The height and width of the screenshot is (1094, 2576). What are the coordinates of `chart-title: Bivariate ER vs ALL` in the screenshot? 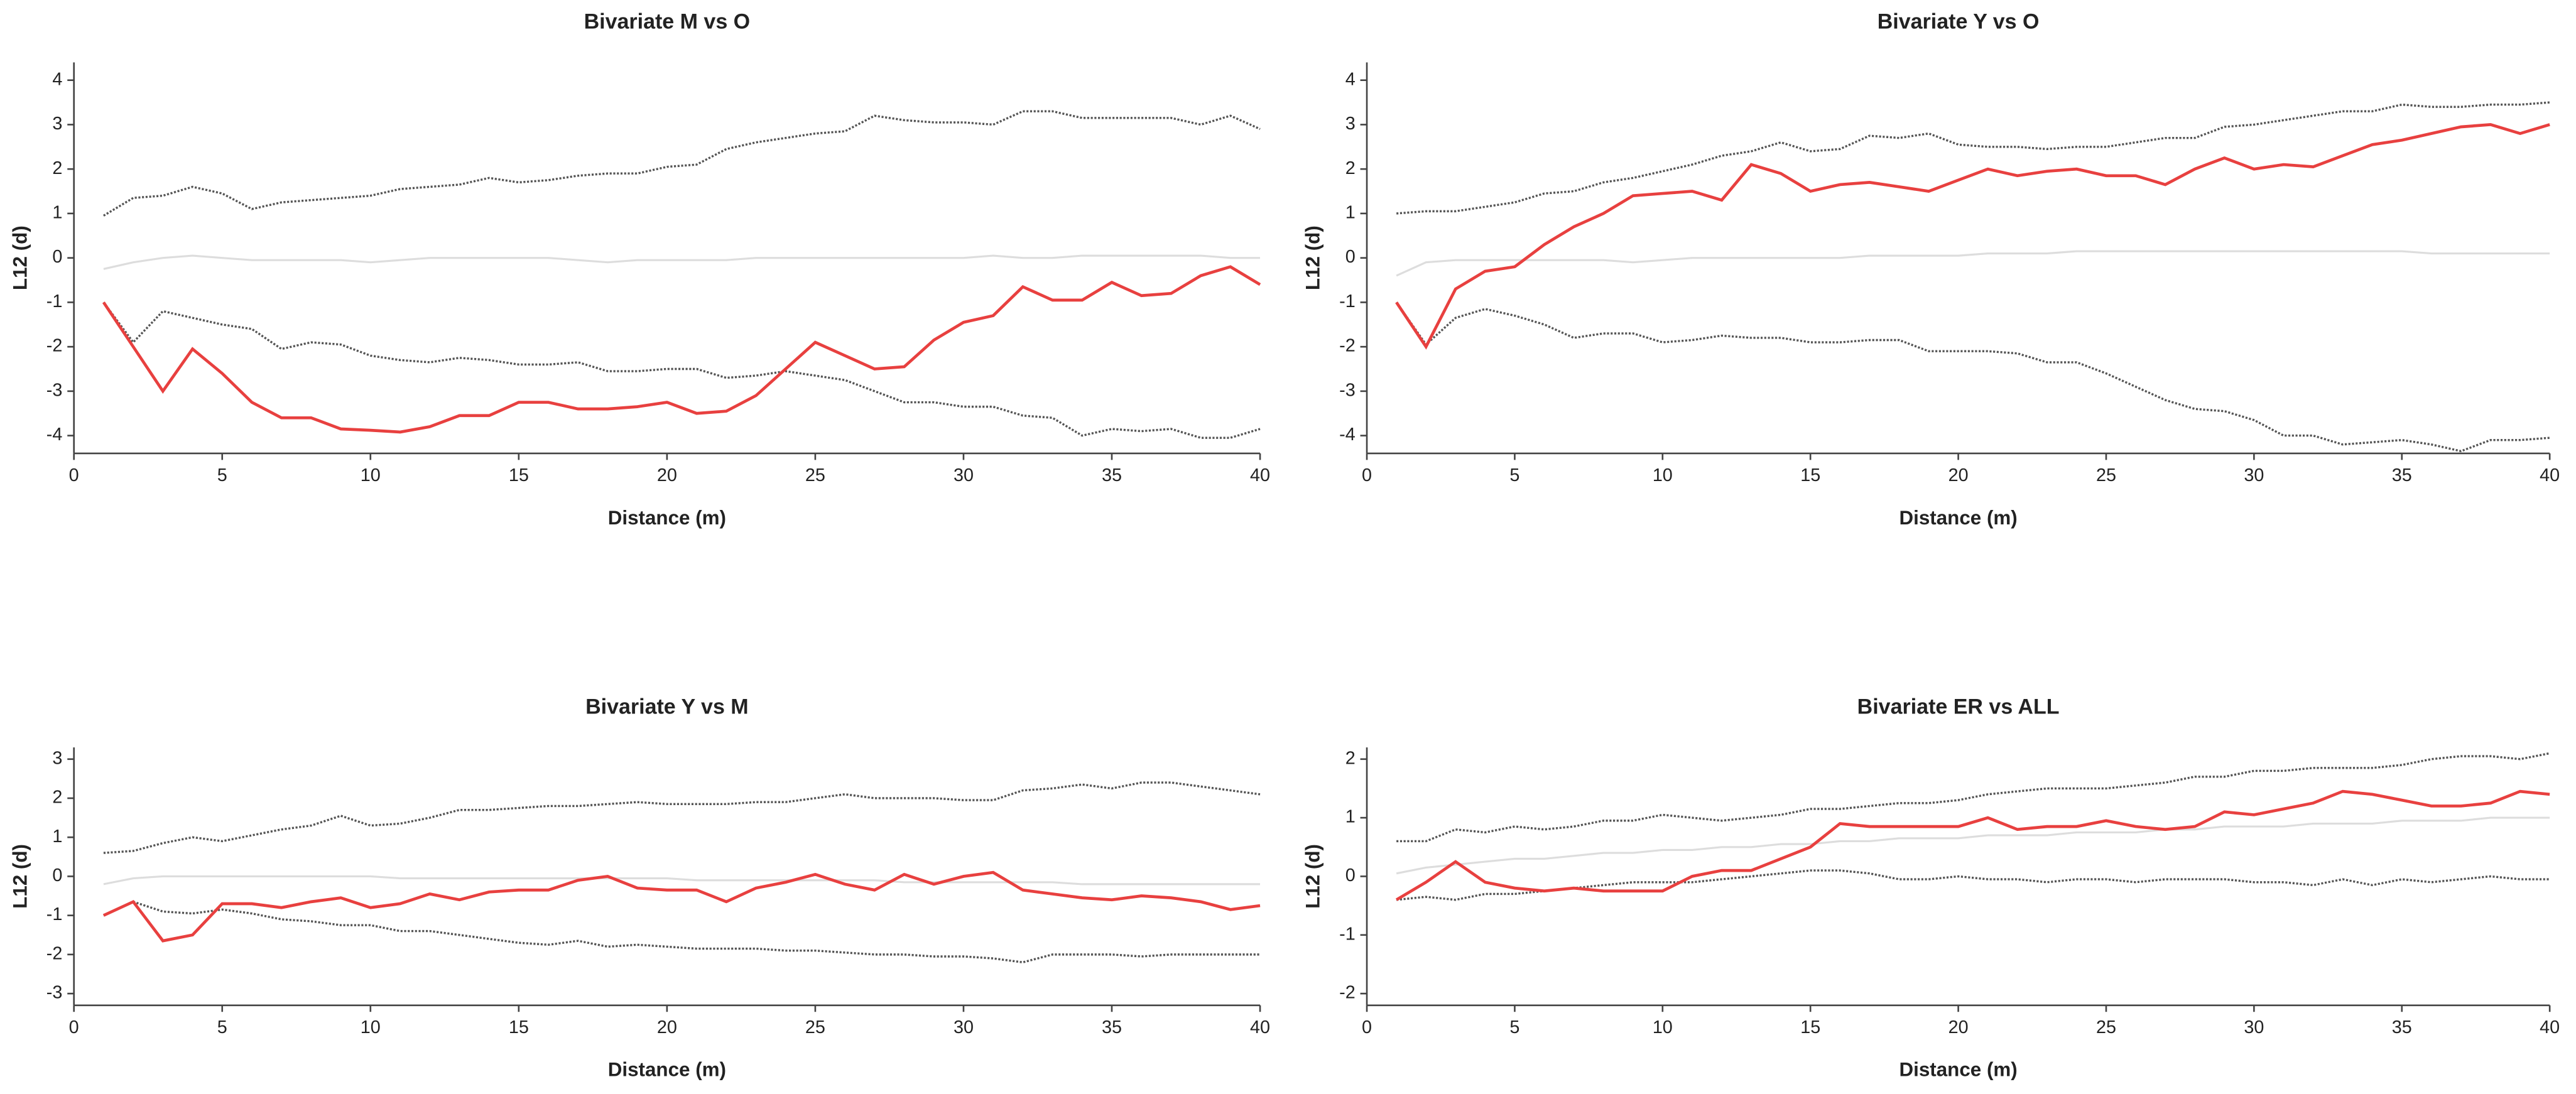 It's located at (1958, 706).